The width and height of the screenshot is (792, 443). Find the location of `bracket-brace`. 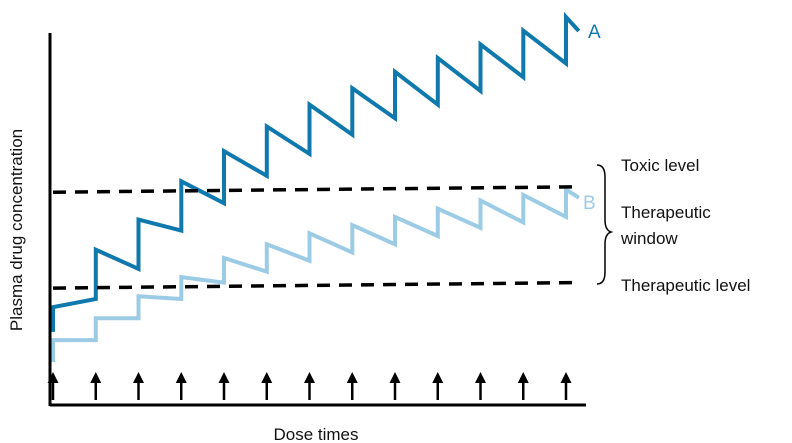

bracket-brace is located at coordinates (605, 224).